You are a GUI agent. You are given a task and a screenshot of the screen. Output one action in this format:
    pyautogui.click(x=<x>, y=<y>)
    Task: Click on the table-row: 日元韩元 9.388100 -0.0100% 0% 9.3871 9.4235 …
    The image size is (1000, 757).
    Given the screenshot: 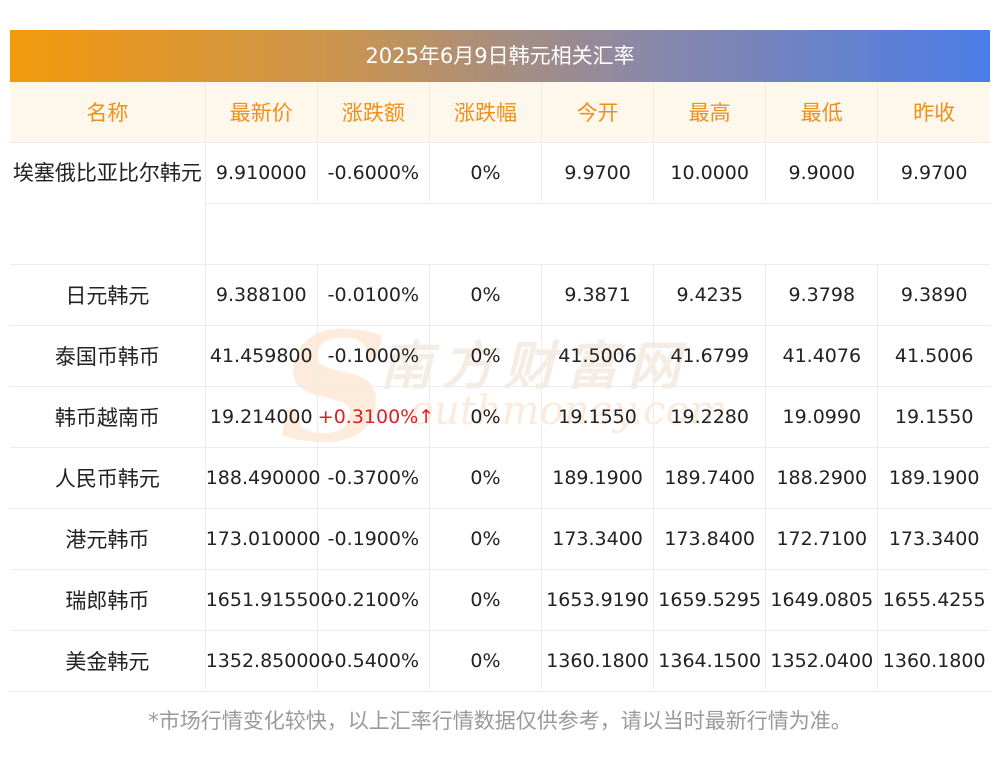 What is the action you would take?
    pyautogui.click(x=500, y=295)
    